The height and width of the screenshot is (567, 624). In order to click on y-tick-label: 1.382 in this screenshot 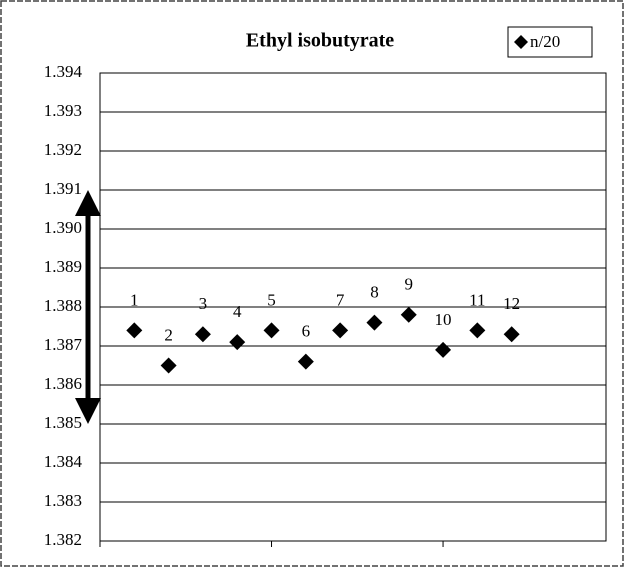, I will do `click(63, 539)`.